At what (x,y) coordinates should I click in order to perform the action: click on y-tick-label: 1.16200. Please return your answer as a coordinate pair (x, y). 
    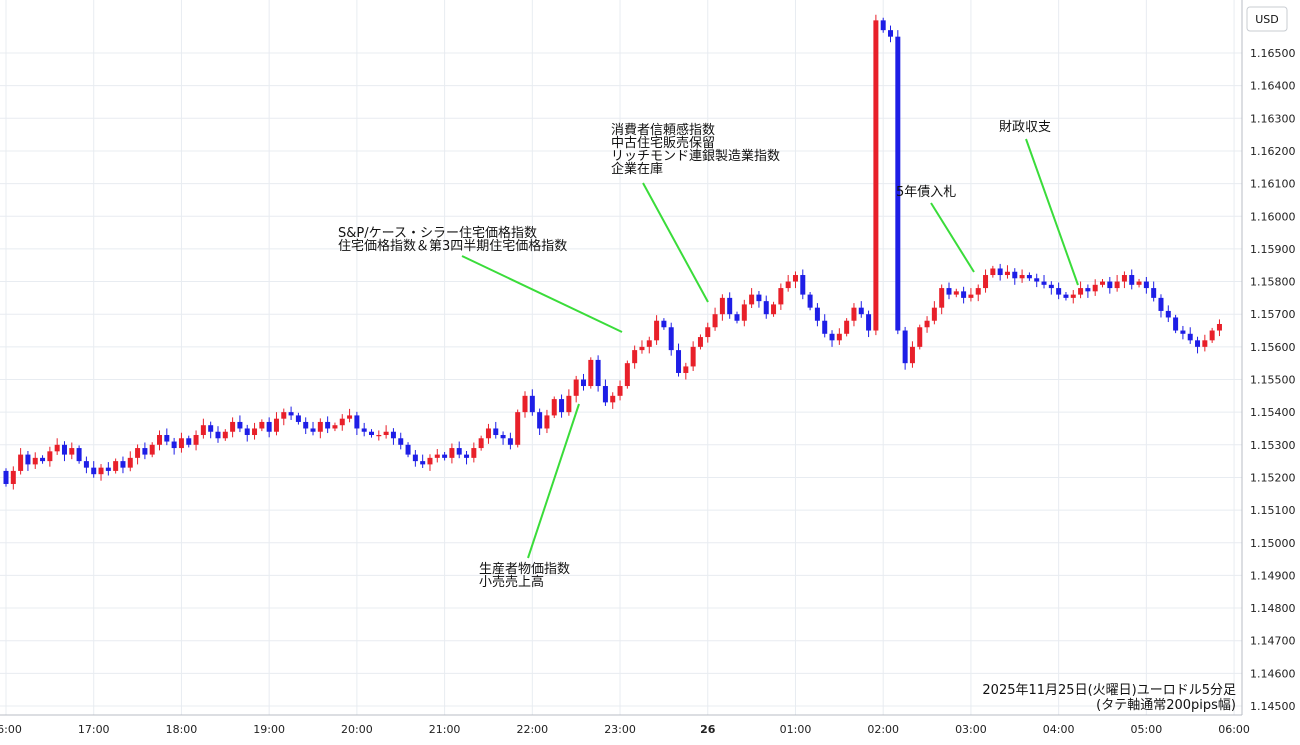
    Looking at the image, I should click on (1273, 151).